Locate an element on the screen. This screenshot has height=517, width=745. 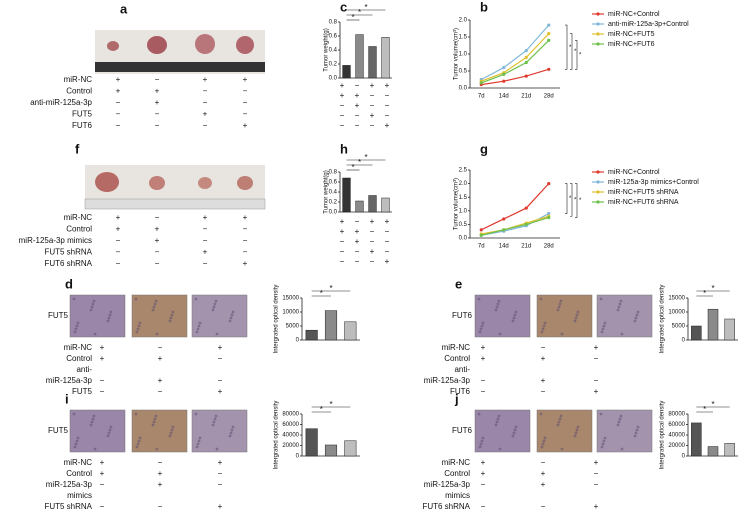
legend-label: miR-NC+FUT5 shRNA is located at coordinates (643, 192).